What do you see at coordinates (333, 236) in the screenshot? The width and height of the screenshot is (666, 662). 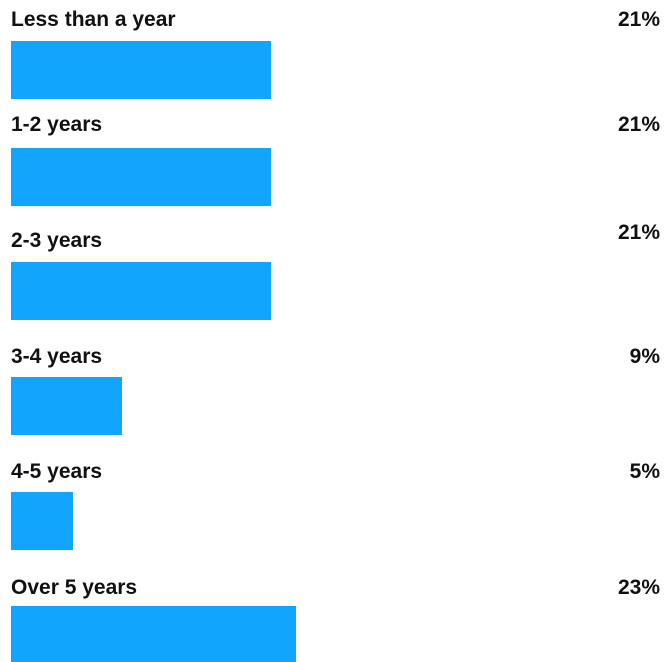 I see `bar-row: 2-3 years 21%` at bounding box center [333, 236].